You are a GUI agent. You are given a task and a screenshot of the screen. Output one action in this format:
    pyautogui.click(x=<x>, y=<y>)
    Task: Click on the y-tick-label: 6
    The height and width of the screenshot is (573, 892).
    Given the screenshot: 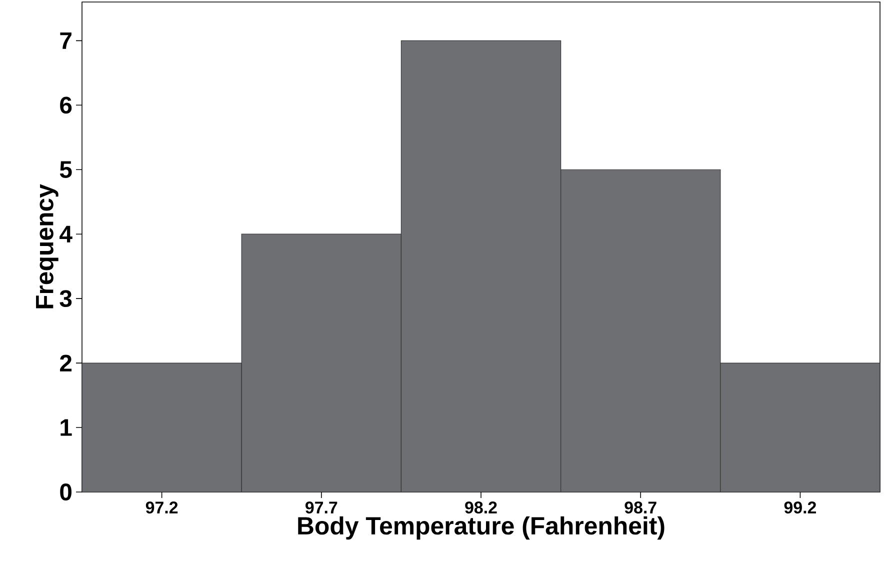 What is the action you would take?
    pyautogui.click(x=66, y=105)
    